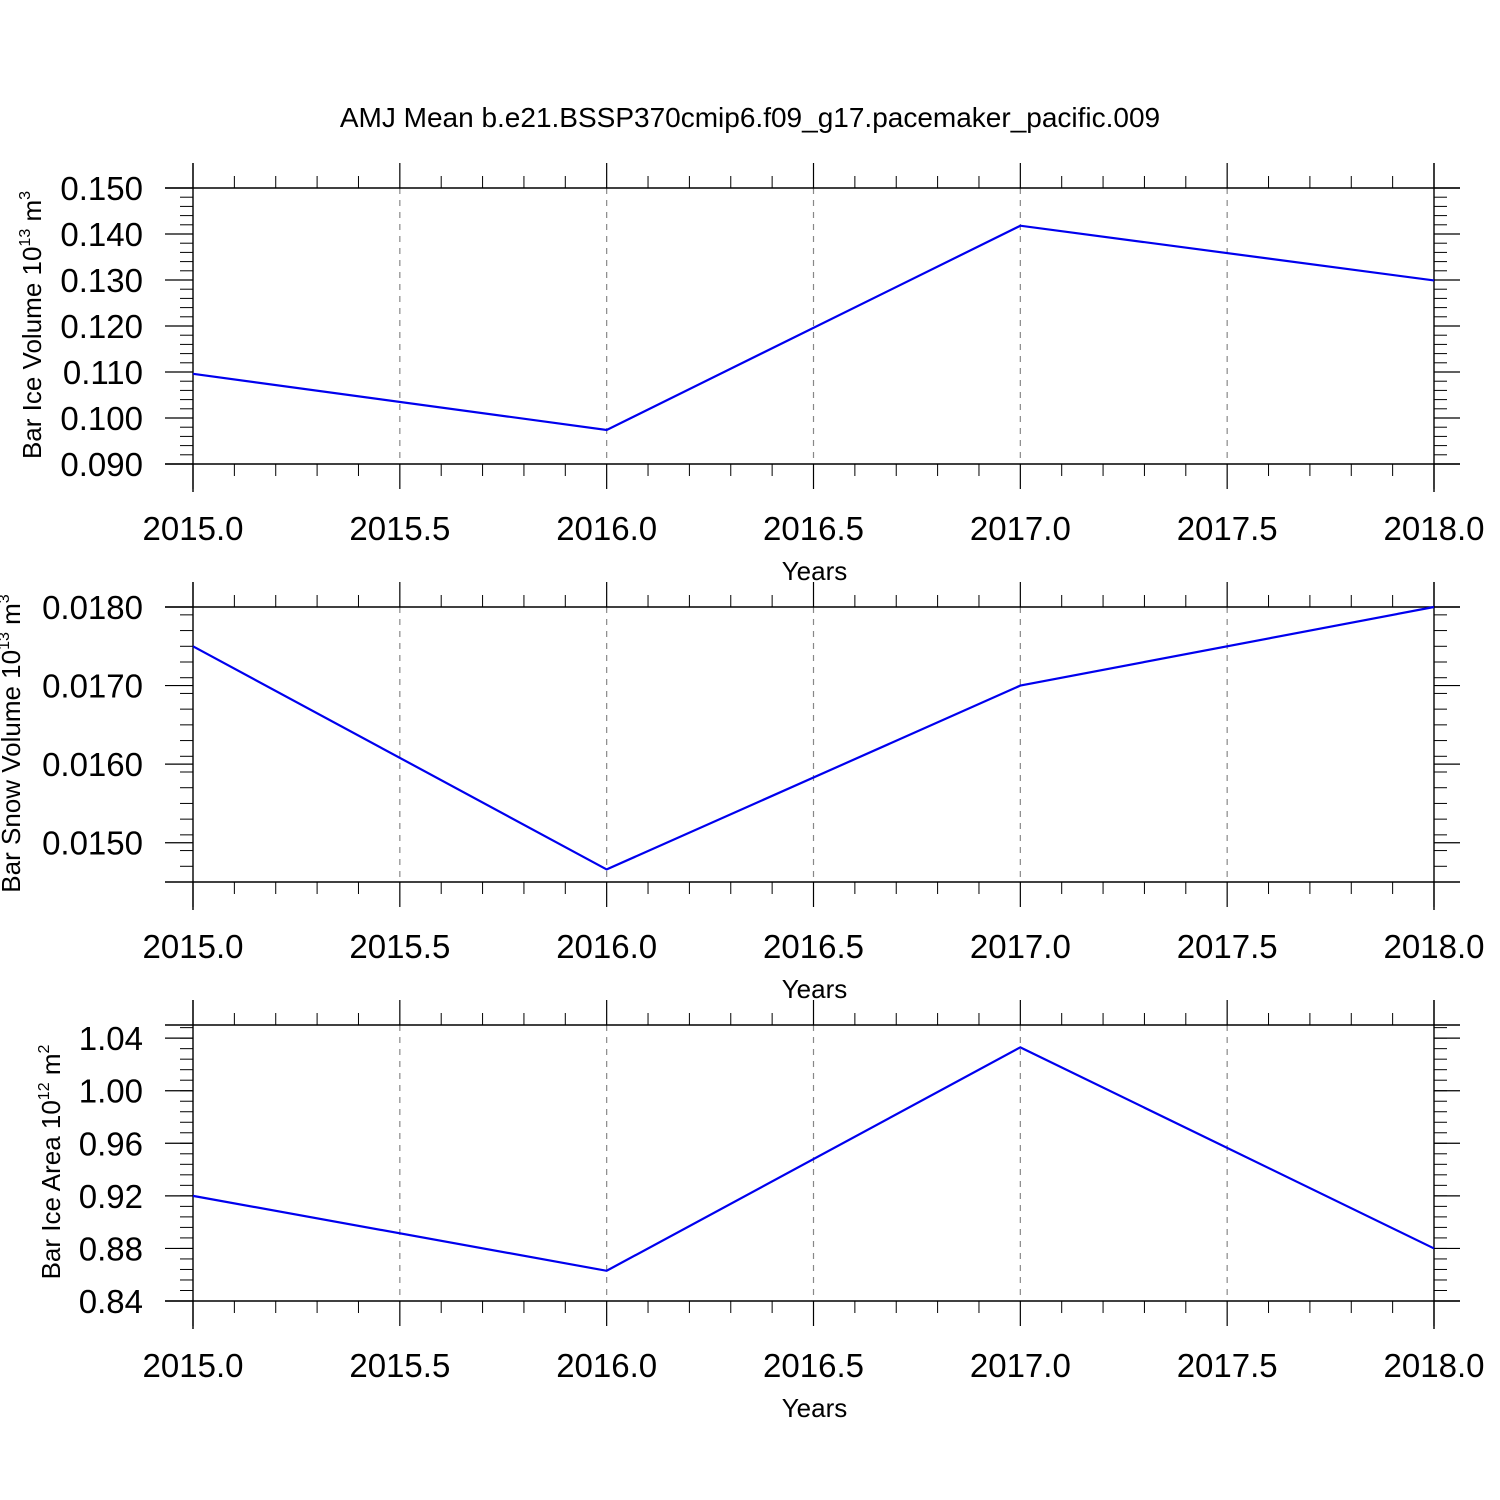 This screenshot has width=1500, height=1500. I want to click on y-axis-label: Bar Snow Volume 1013 m3, so click(13, 743).